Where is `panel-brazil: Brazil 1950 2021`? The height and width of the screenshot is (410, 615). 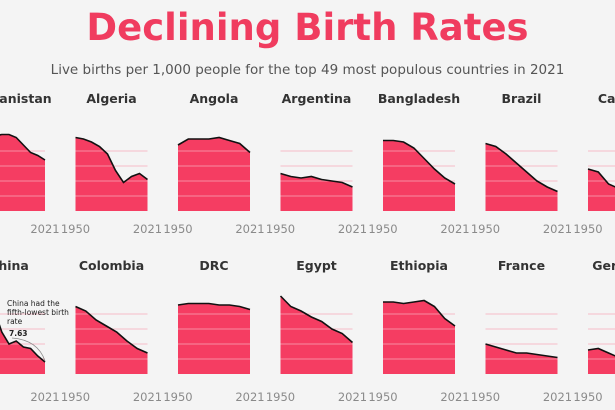
panel-brazil: Brazil 1950 2021 is located at coordinates (521, 163).